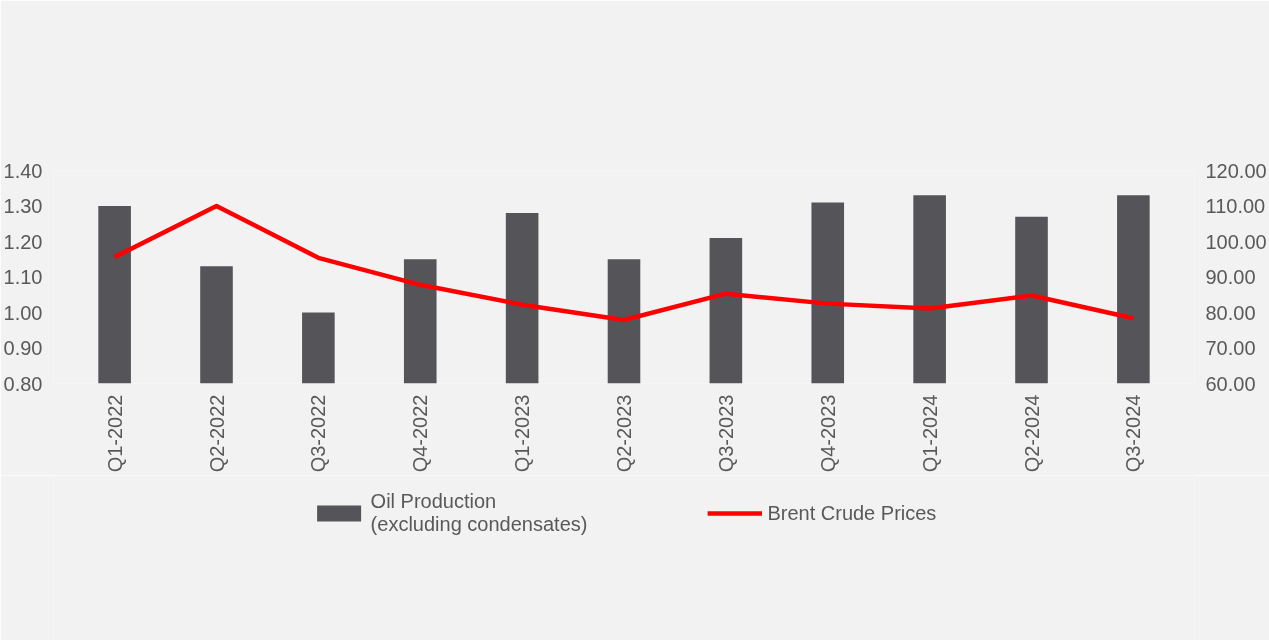  What do you see at coordinates (624, 433) in the screenshot?
I see `x-tick-label: Q2-2023` at bounding box center [624, 433].